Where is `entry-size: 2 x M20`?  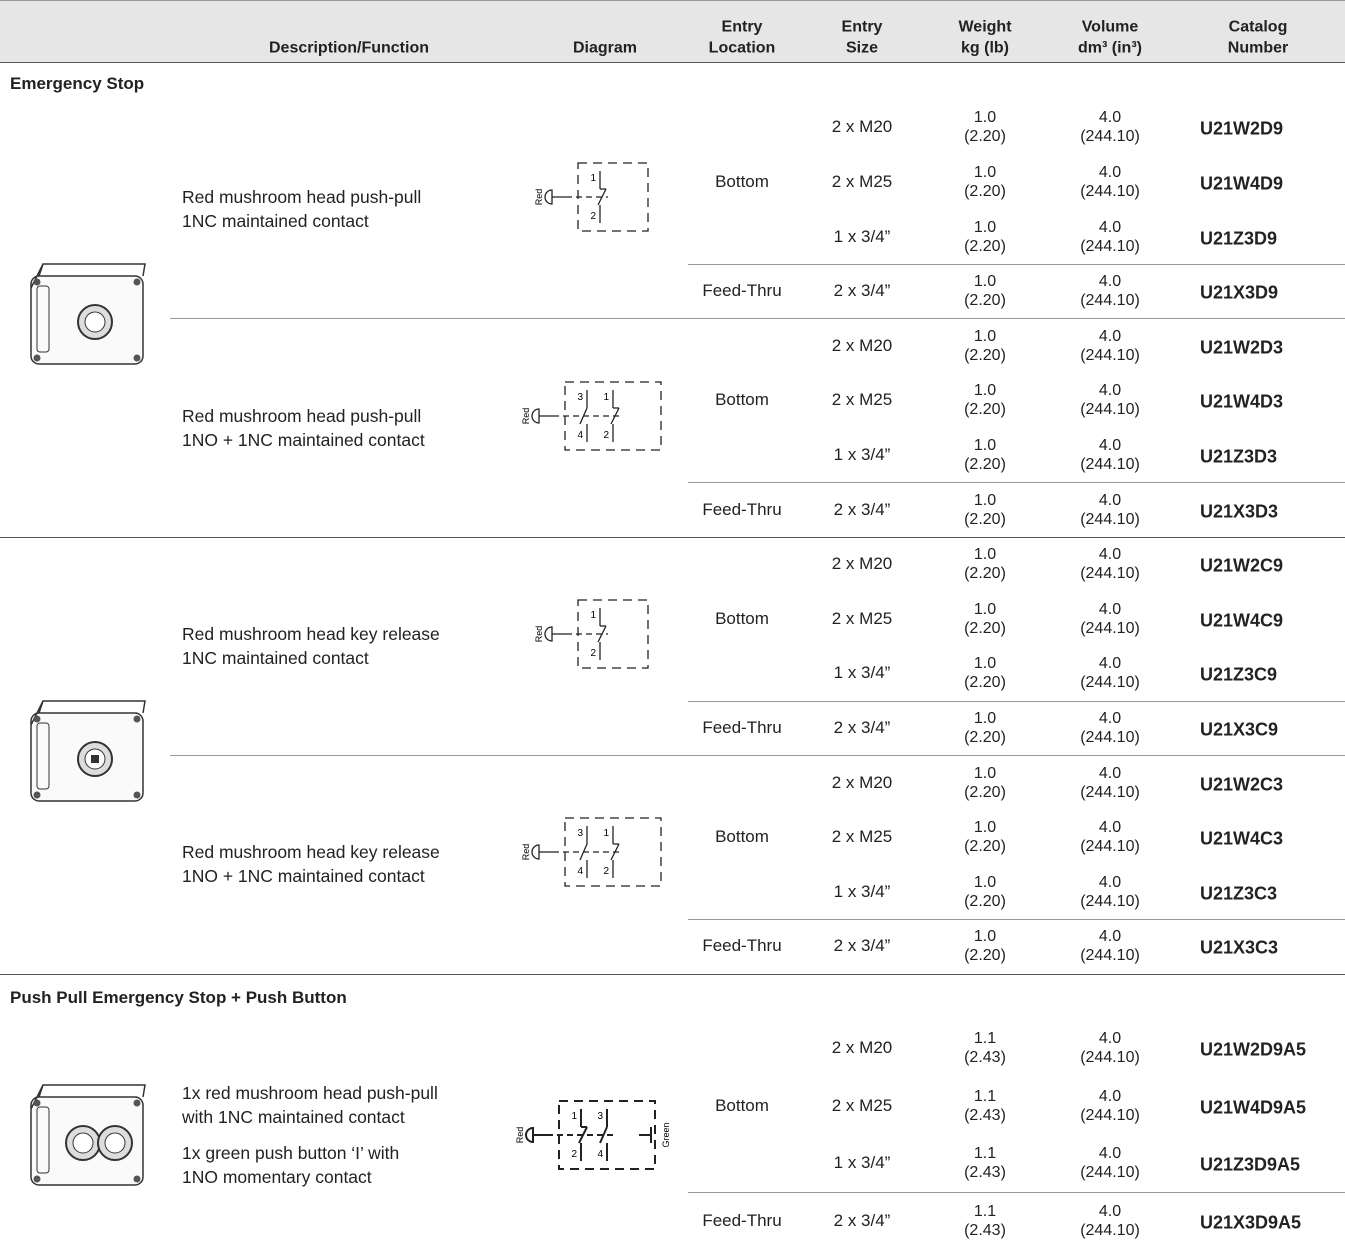
entry-size: 2 x M20 is located at coordinates (862, 1048).